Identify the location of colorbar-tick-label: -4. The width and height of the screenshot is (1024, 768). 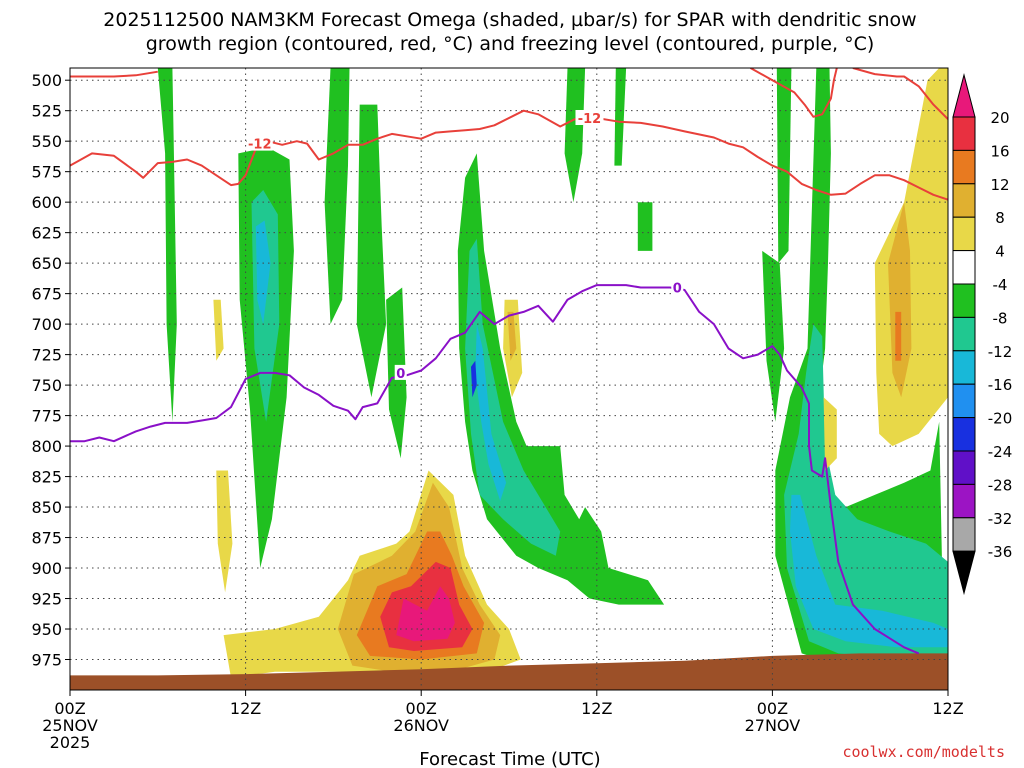
(1000, 285).